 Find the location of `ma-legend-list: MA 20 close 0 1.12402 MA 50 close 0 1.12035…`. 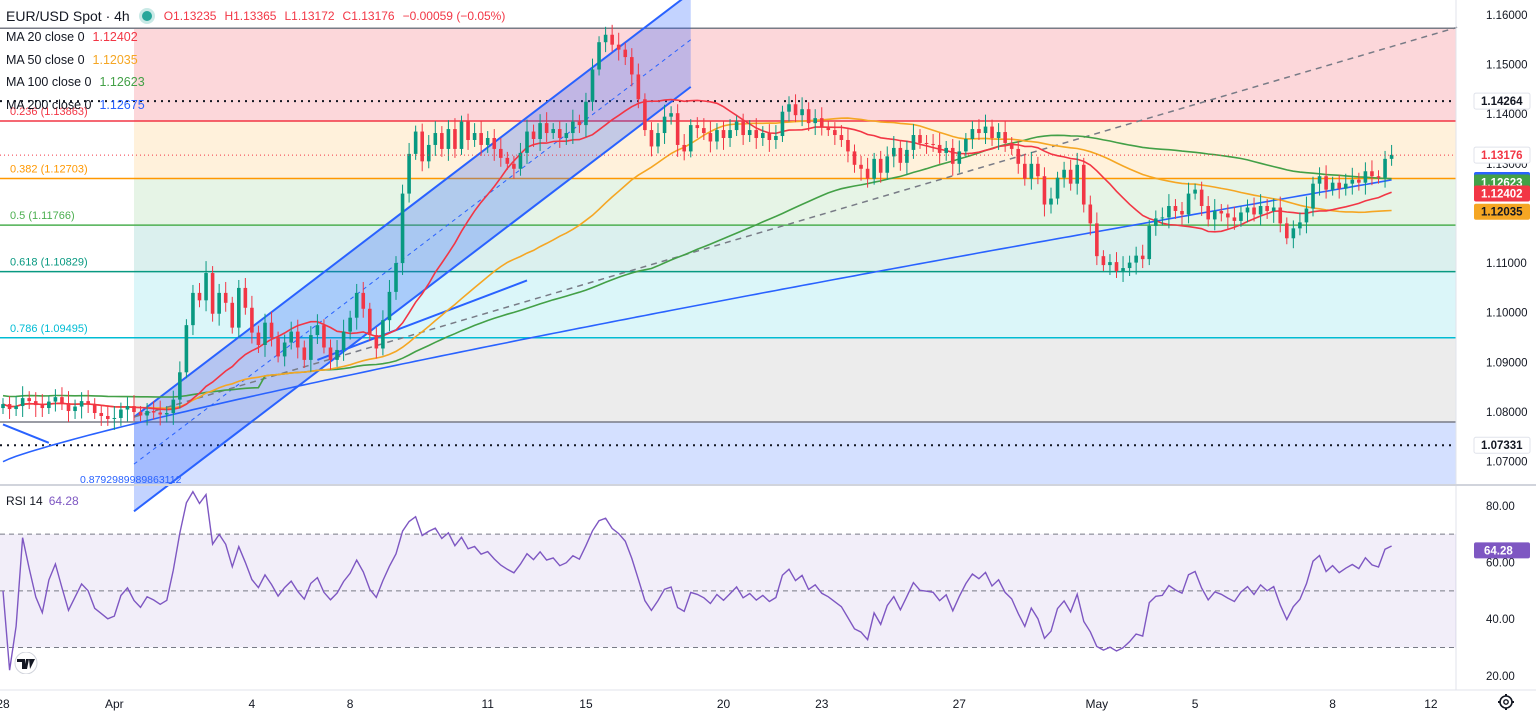

ma-legend-list: MA 20 close 0 1.12402 MA 50 close 0 1.12035… is located at coordinates (255, 71).